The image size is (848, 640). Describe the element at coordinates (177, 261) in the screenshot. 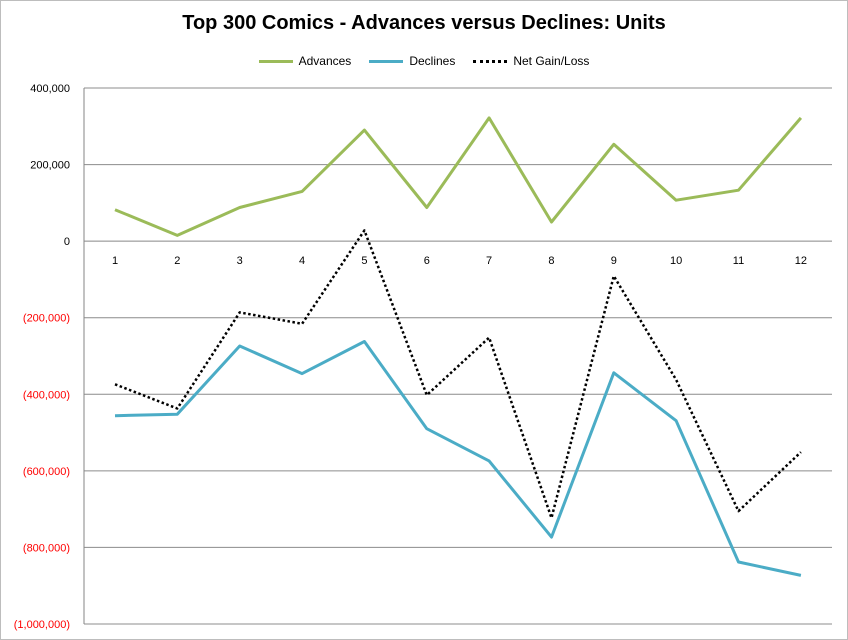

I see `x-tick-label: 2` at that location.